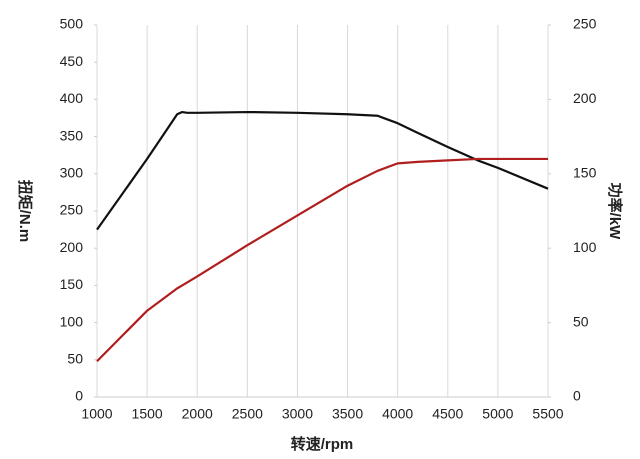 The height and width of the screenshot is (459, 640). What do you see at coordinates (72, 284) in the screenshot?
I see `y-tick-label: 150` at bounding box center [72, 284].